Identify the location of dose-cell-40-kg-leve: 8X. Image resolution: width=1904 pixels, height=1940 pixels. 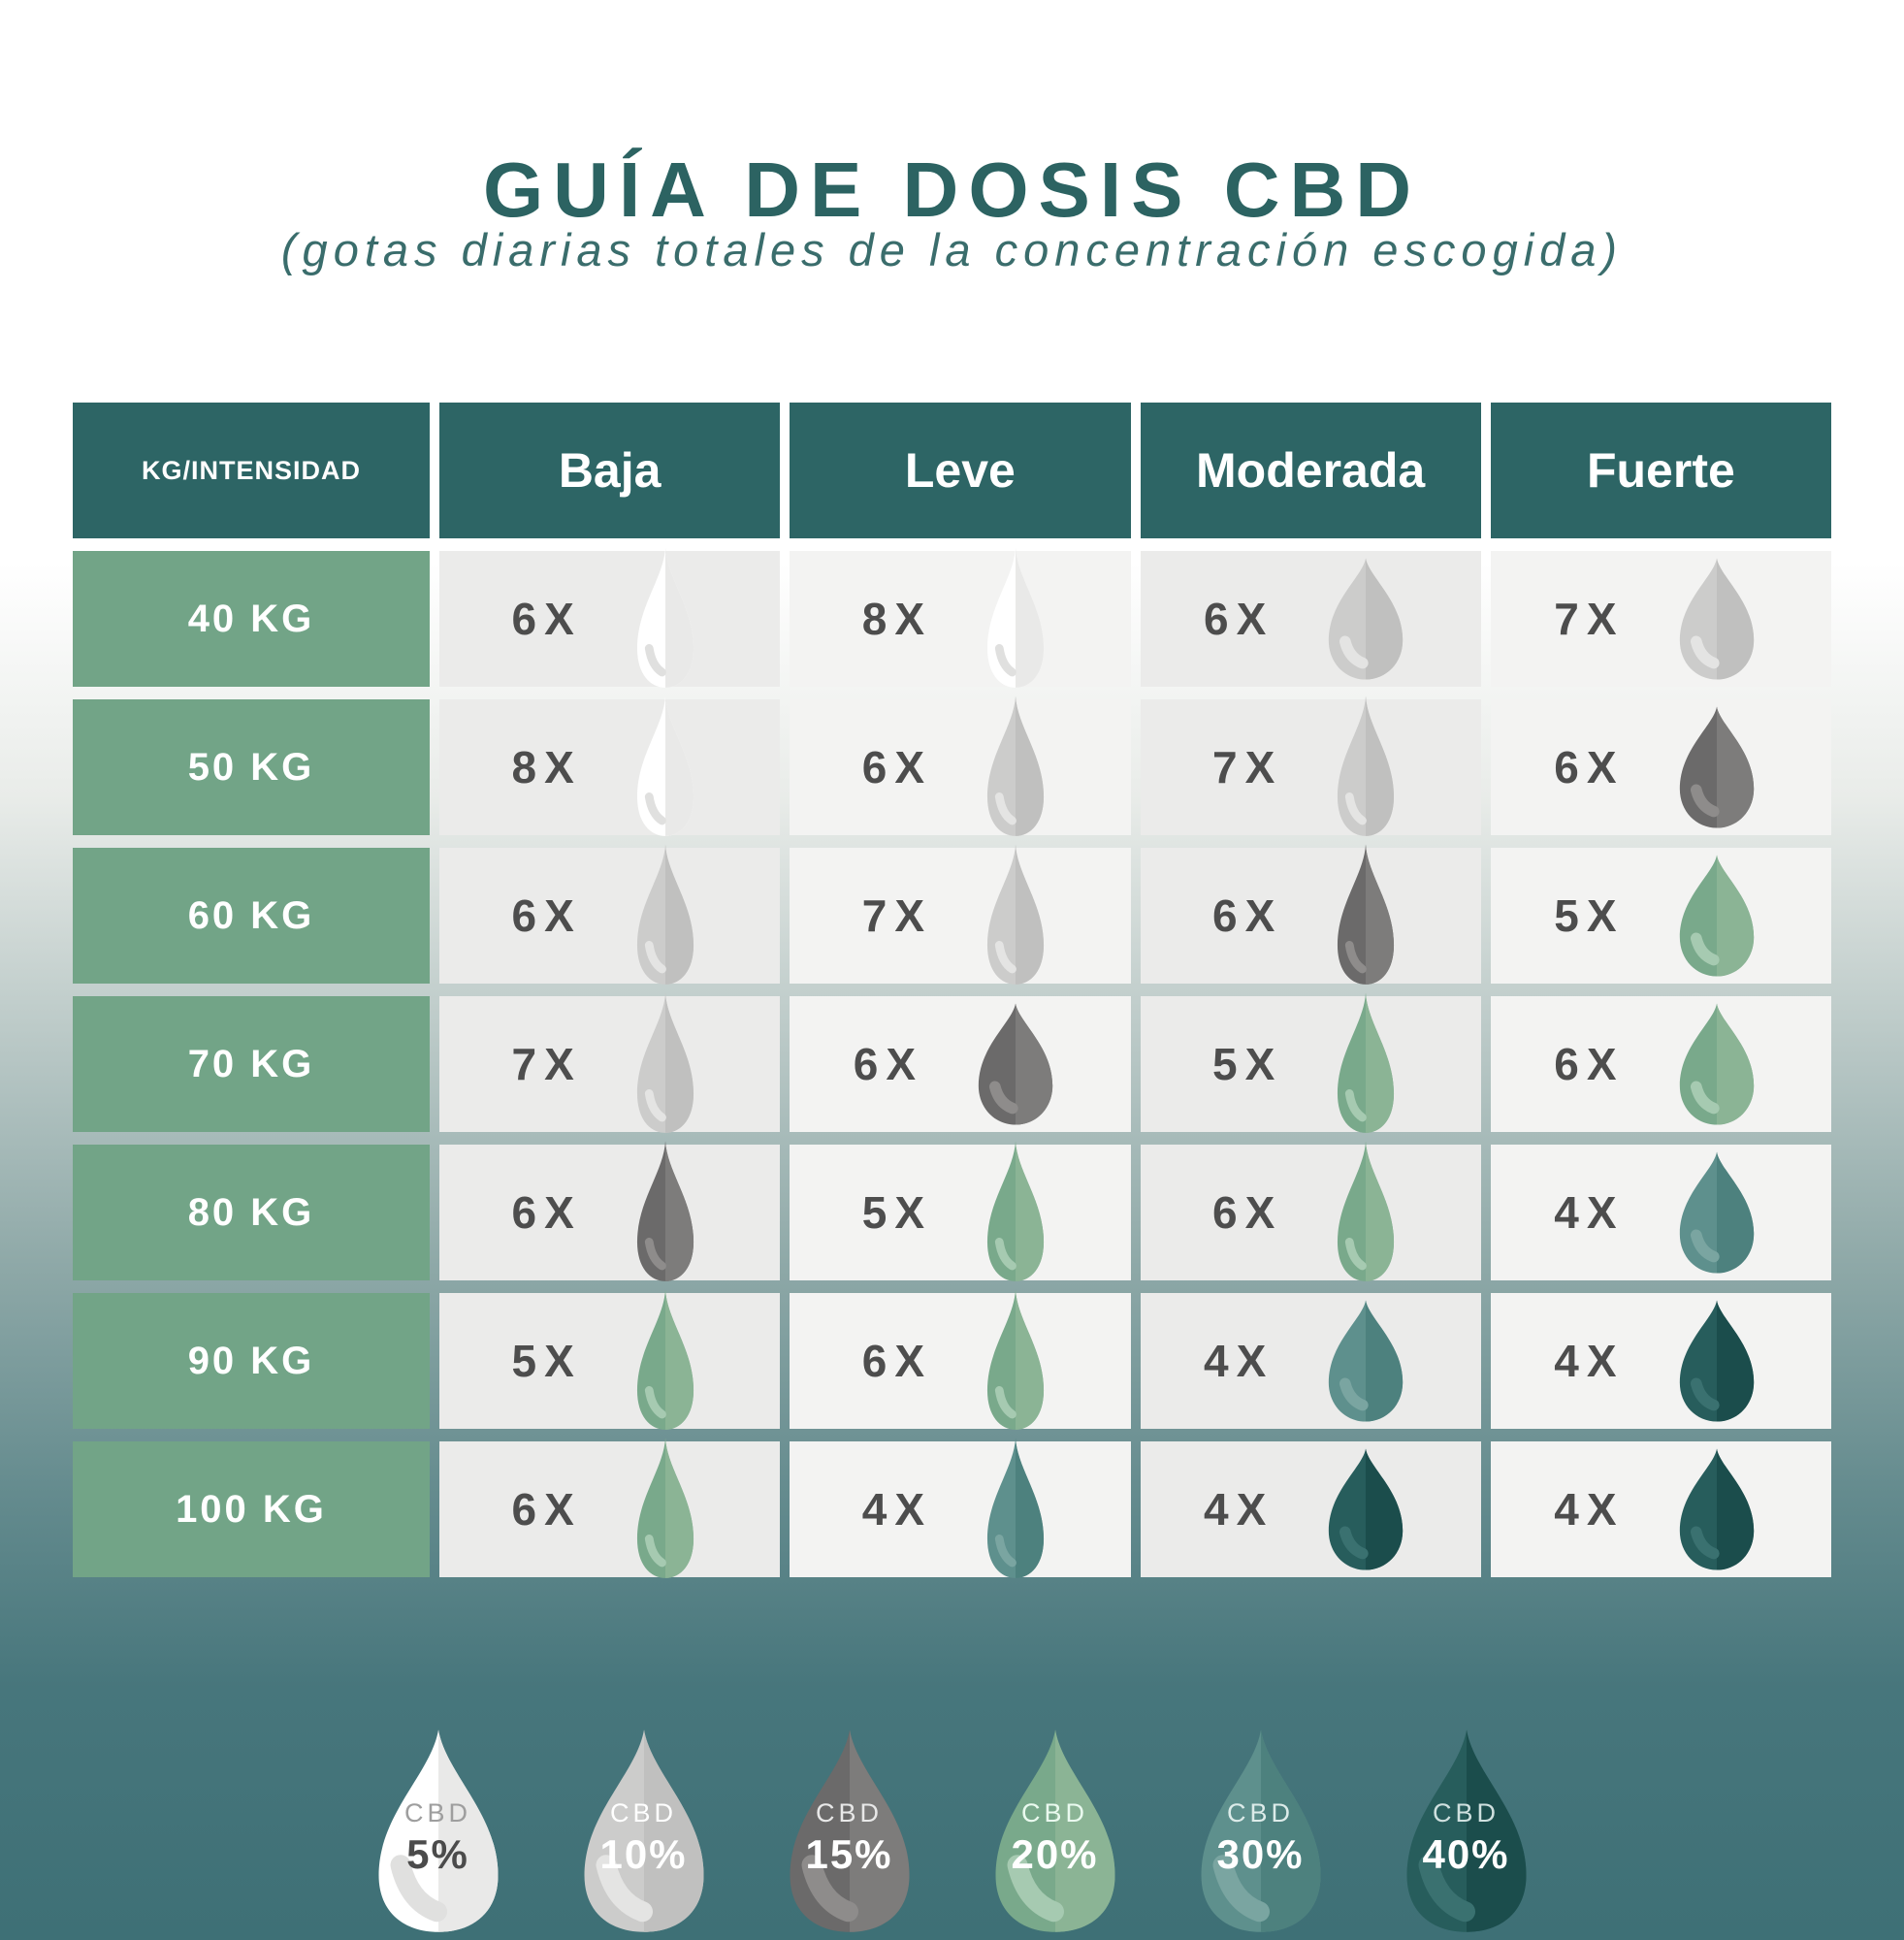
(960, 617).